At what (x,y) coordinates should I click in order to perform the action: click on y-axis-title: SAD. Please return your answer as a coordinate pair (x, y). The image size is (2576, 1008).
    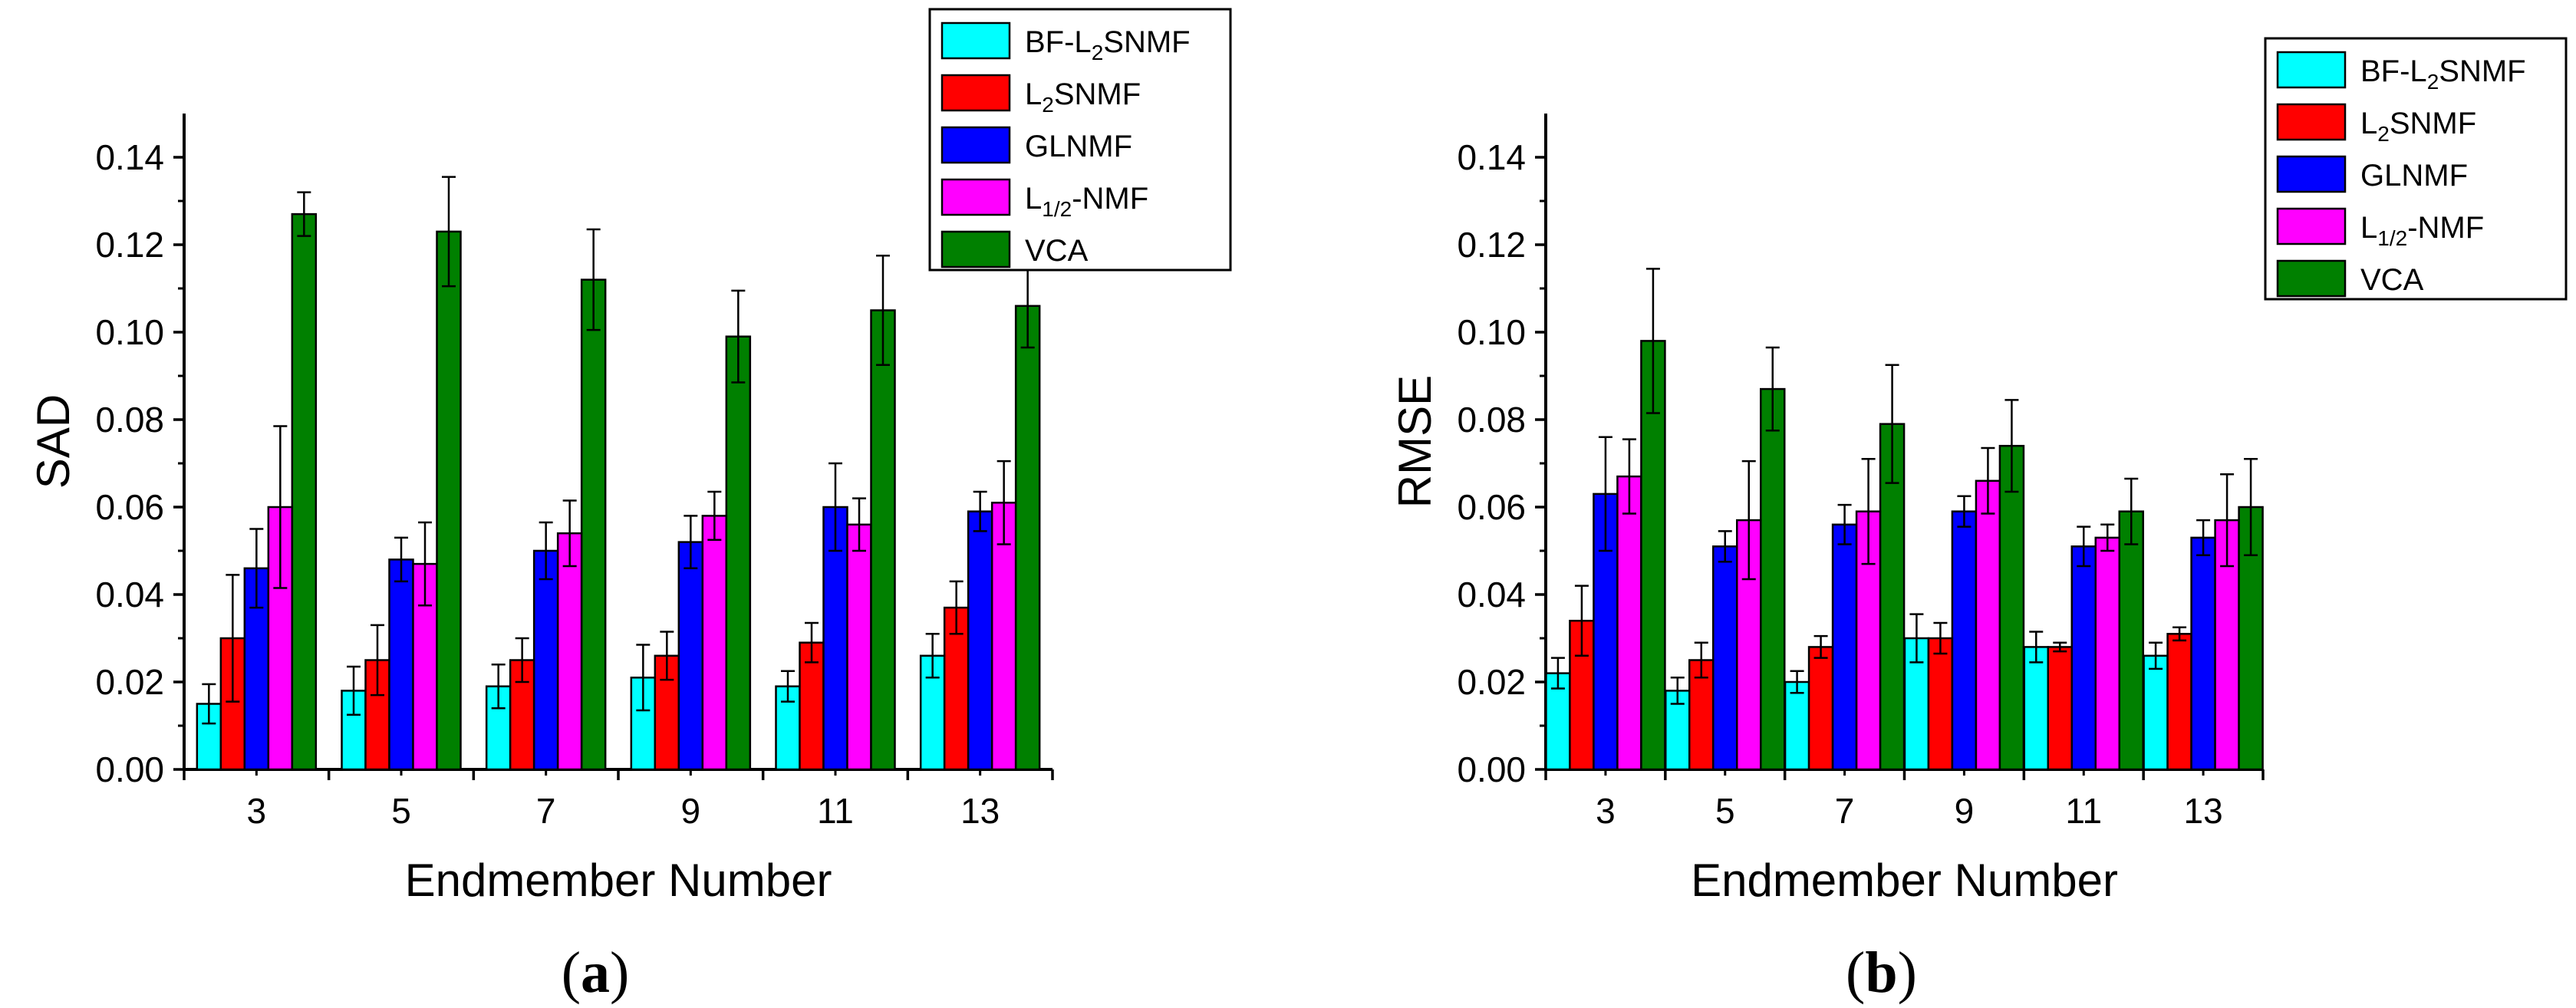
    Looking at the image, I should click on (53, 441).